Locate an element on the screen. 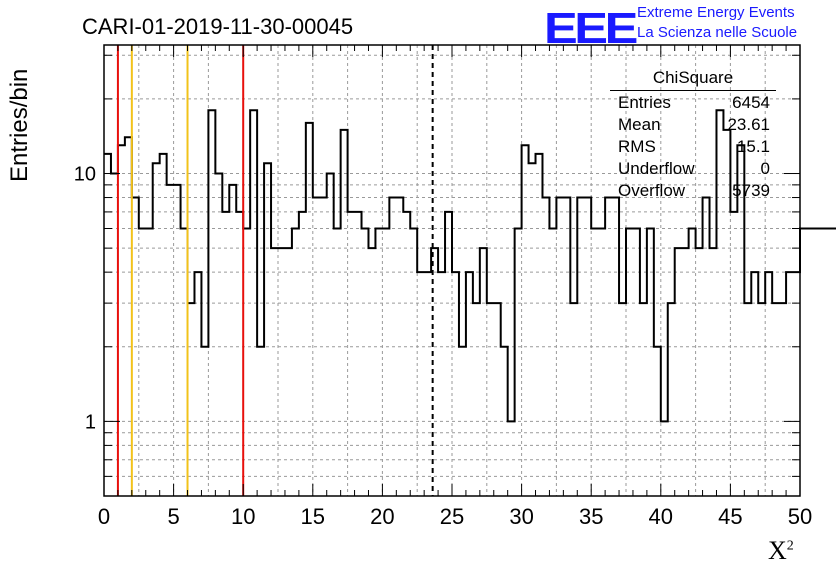 Image resolution: width=836 pixels, height=572 pixels. x-tick-label: 45 is located at coordinates (730, 516).